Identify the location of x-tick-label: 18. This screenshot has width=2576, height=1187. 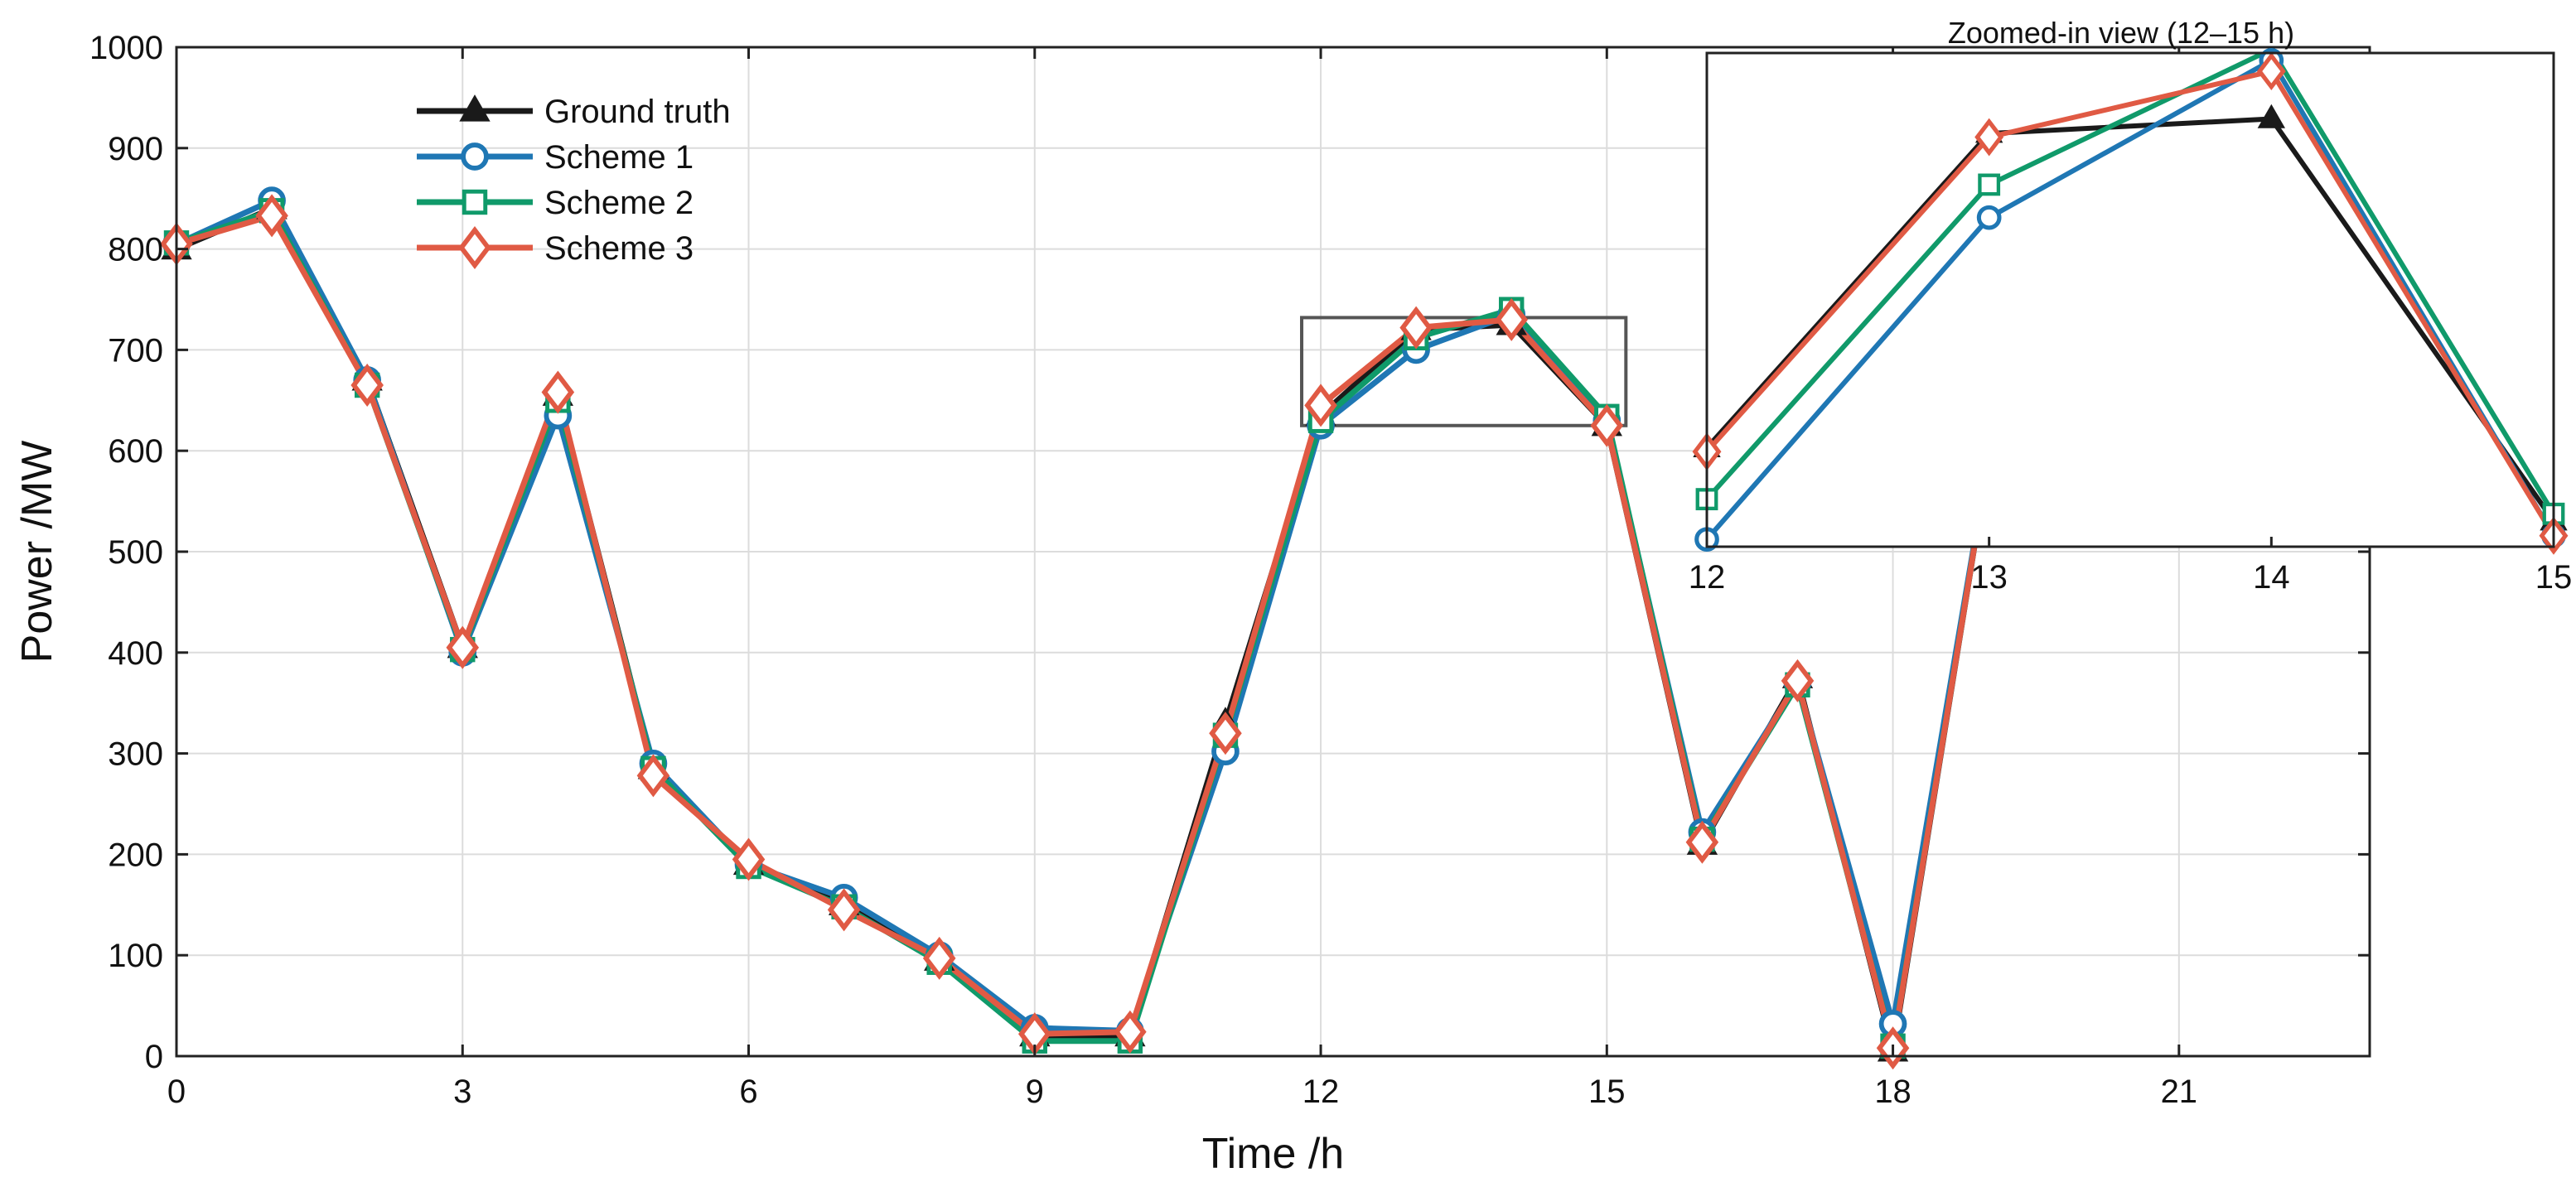
(1892, 1092).